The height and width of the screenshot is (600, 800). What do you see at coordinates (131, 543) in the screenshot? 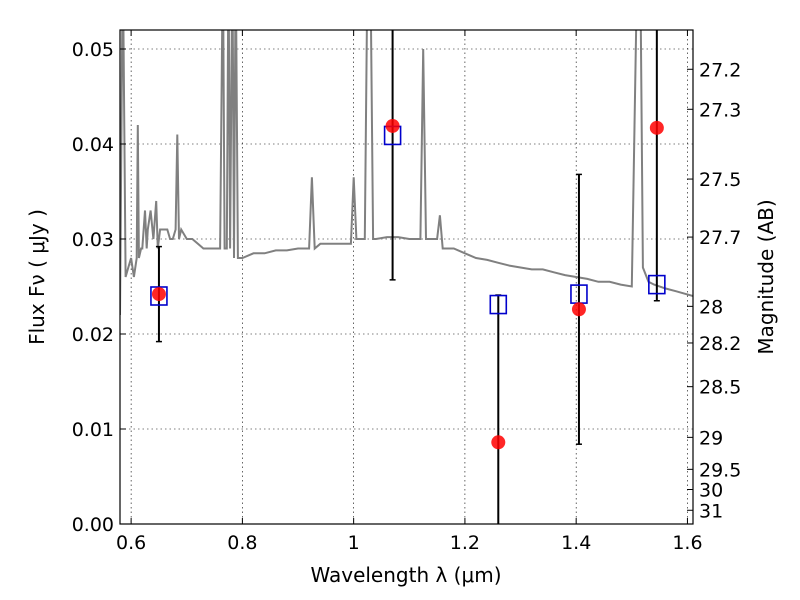
I see `x-tick-label: 0.6` at bounding box center [131, 543].